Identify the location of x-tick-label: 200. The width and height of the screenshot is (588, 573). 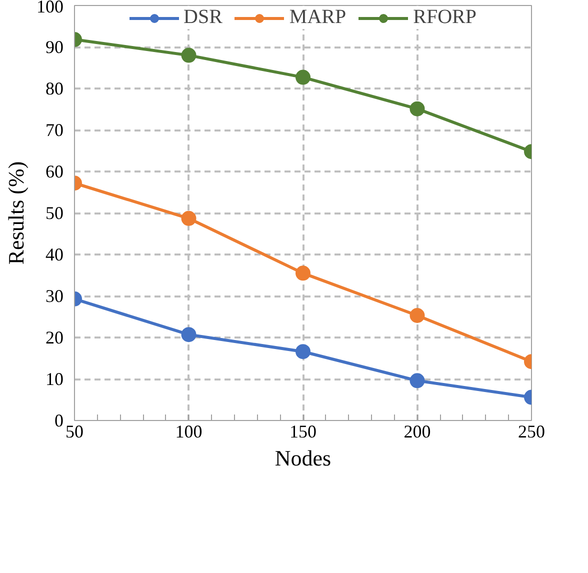
(417, 432).